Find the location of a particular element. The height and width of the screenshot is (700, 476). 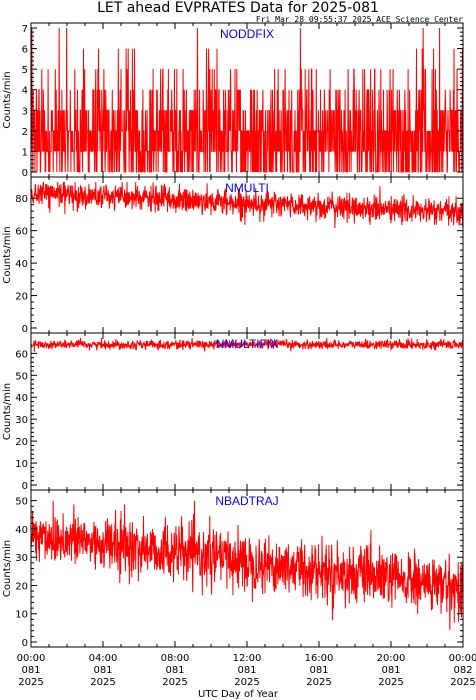

x-tick-time: 08:00 is located at coordinates (175, 658).